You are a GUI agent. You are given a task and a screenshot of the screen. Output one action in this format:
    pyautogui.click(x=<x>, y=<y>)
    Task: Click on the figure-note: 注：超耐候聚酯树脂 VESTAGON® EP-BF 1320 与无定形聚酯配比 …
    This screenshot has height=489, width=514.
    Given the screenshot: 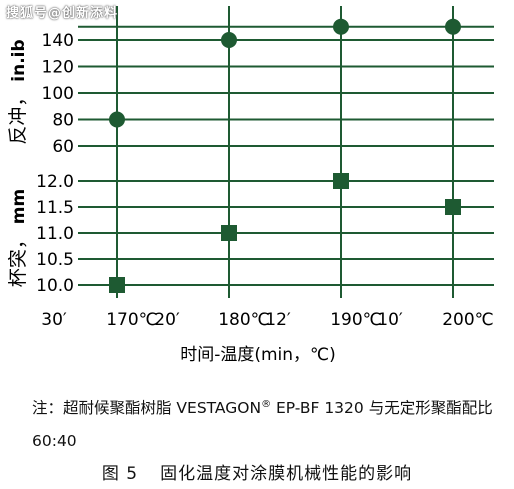 What is the action you would take?
    pyautogui.click(x=271, y=423)
    